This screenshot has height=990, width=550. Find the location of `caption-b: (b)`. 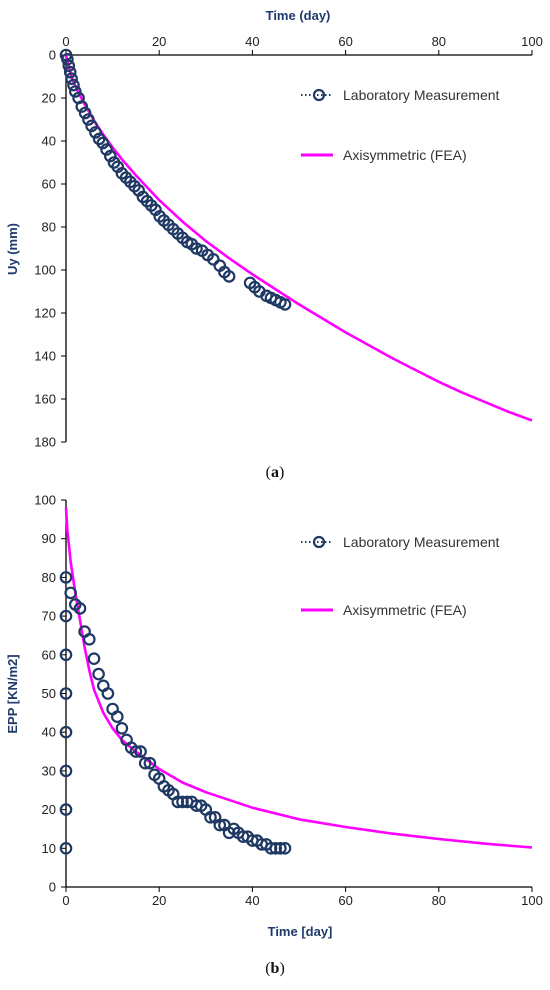

caption-b: (b) is located at coordinates (275, 968).